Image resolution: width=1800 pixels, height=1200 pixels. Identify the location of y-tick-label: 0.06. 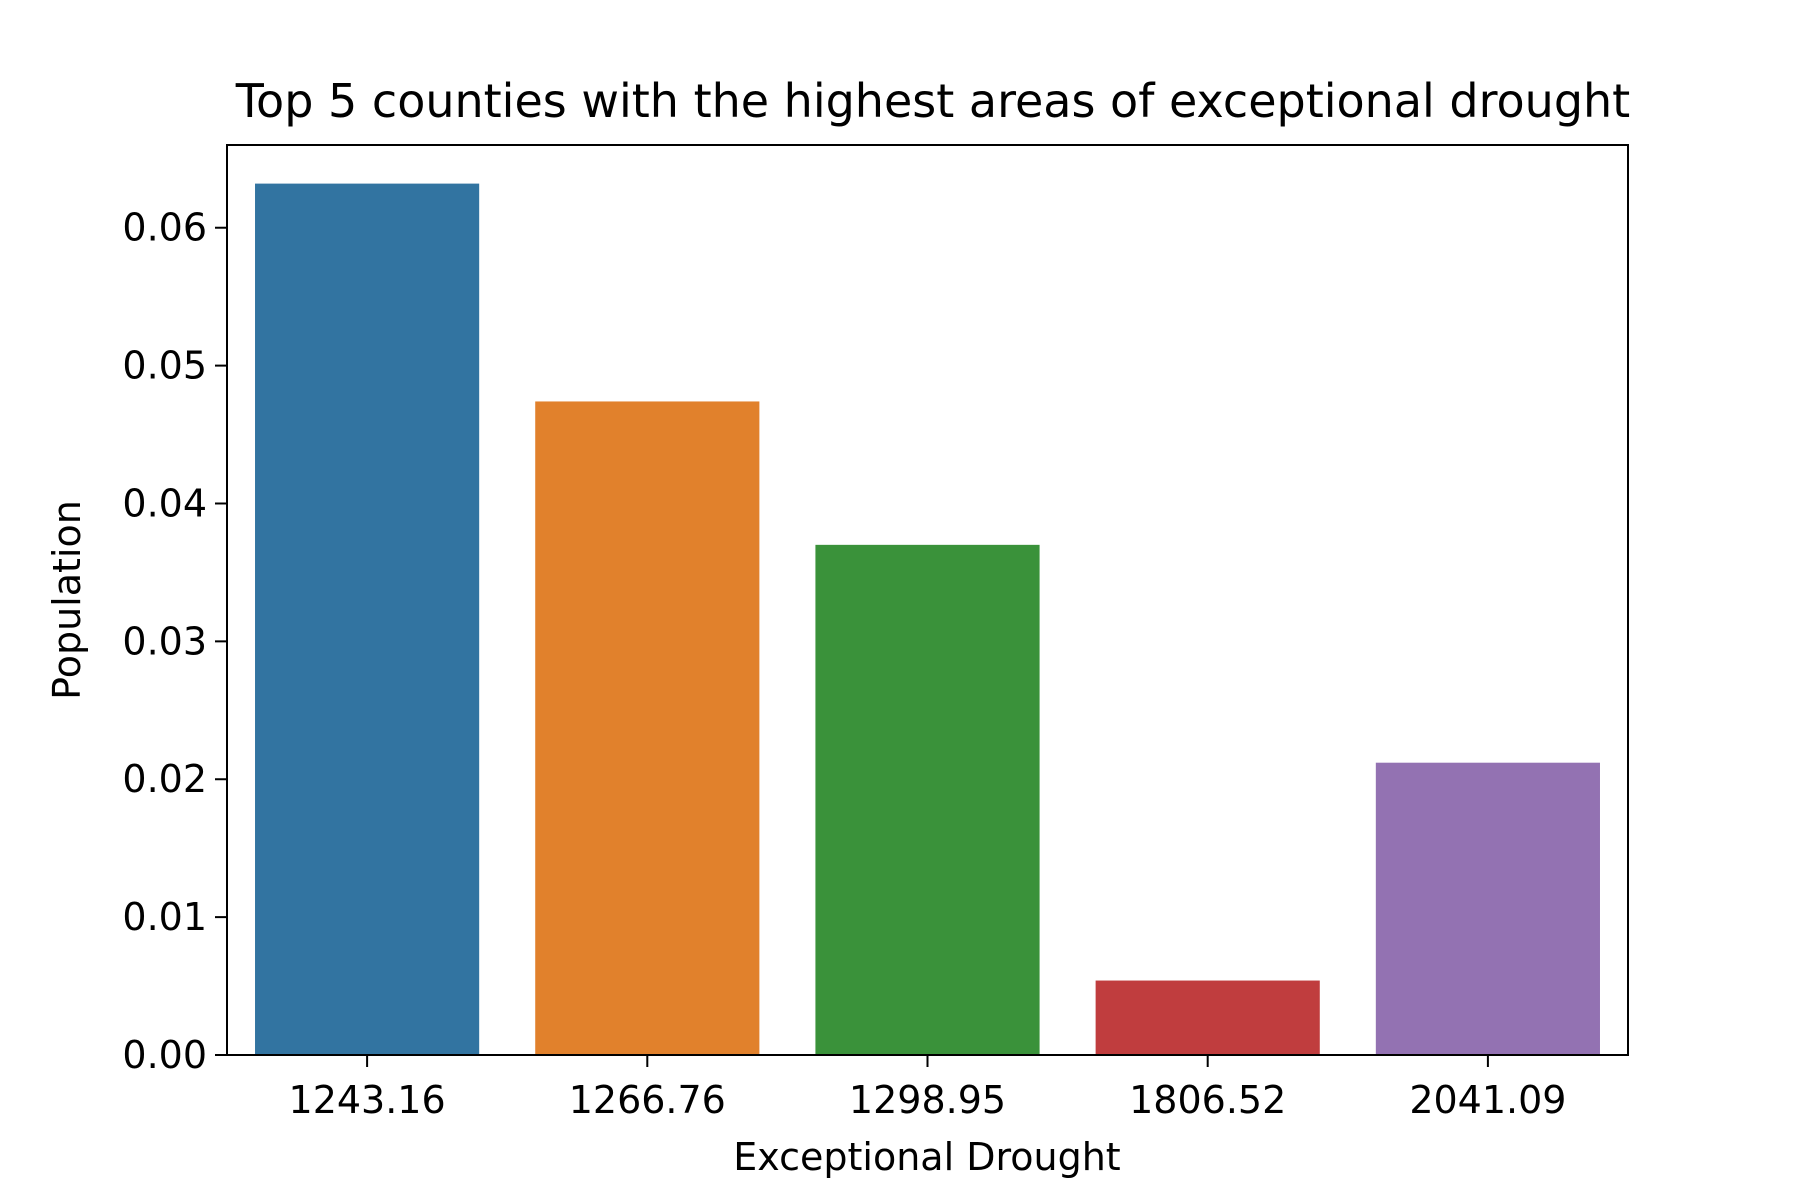
(164, 228).